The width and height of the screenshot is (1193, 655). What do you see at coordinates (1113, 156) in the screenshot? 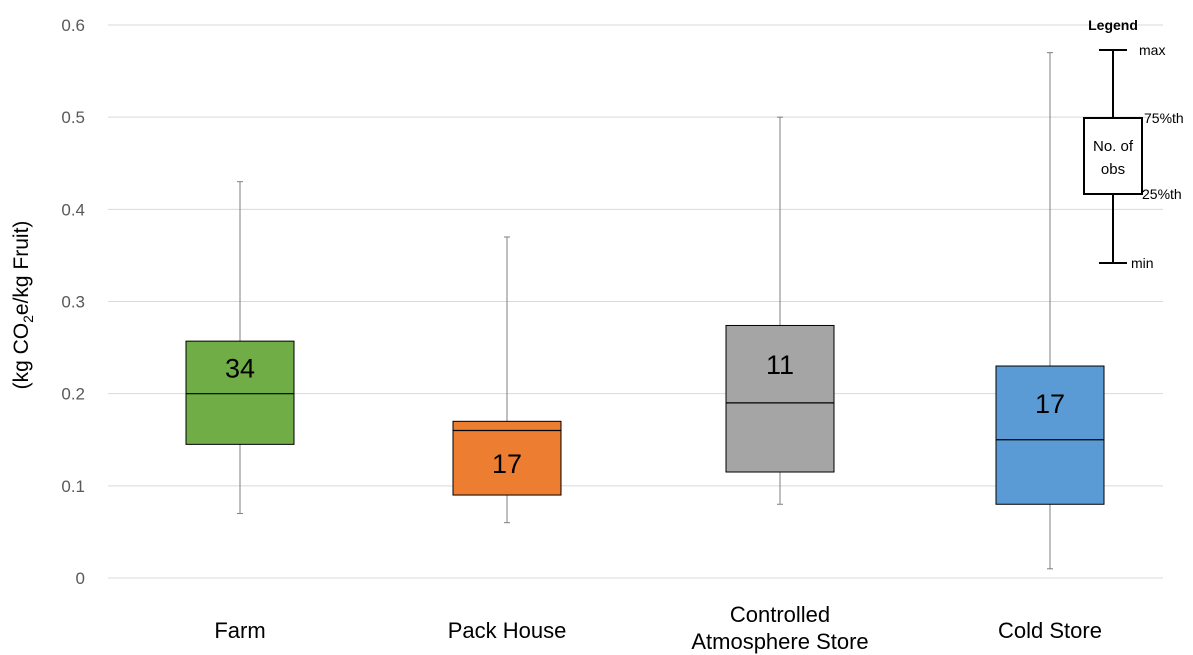
I see `legend-box` at bounding box center [1113, 156].